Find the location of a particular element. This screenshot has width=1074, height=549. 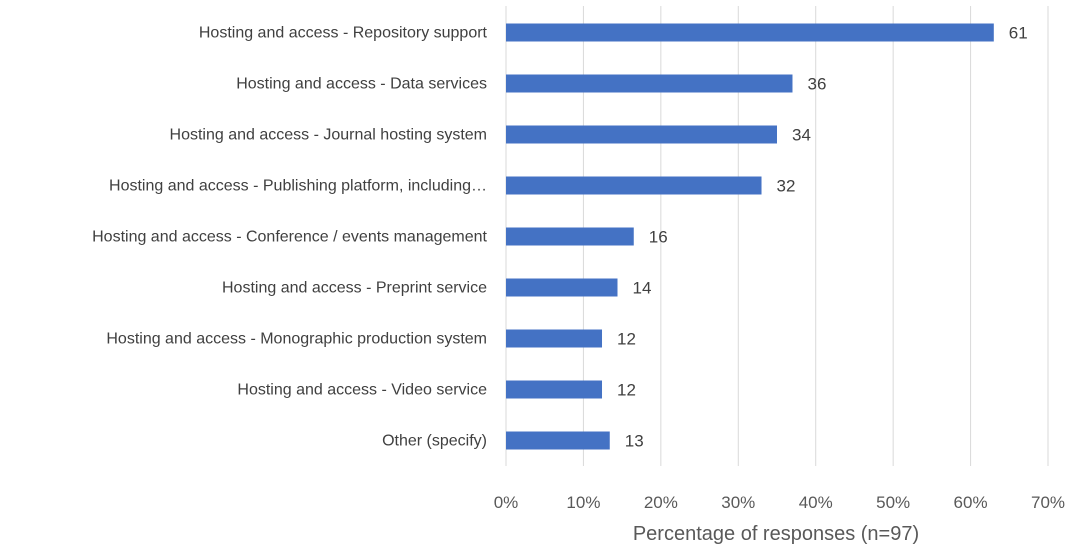

data-label: 16 is located at coordinates (658, 237).